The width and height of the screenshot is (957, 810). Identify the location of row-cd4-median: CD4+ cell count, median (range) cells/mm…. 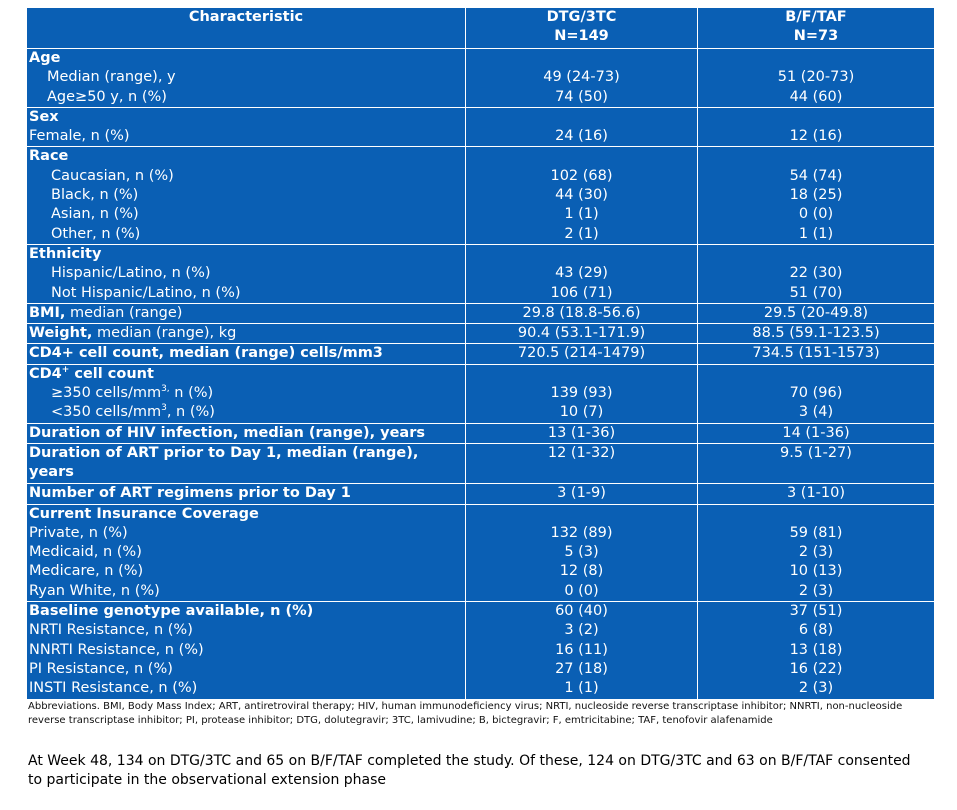
(480, 354).